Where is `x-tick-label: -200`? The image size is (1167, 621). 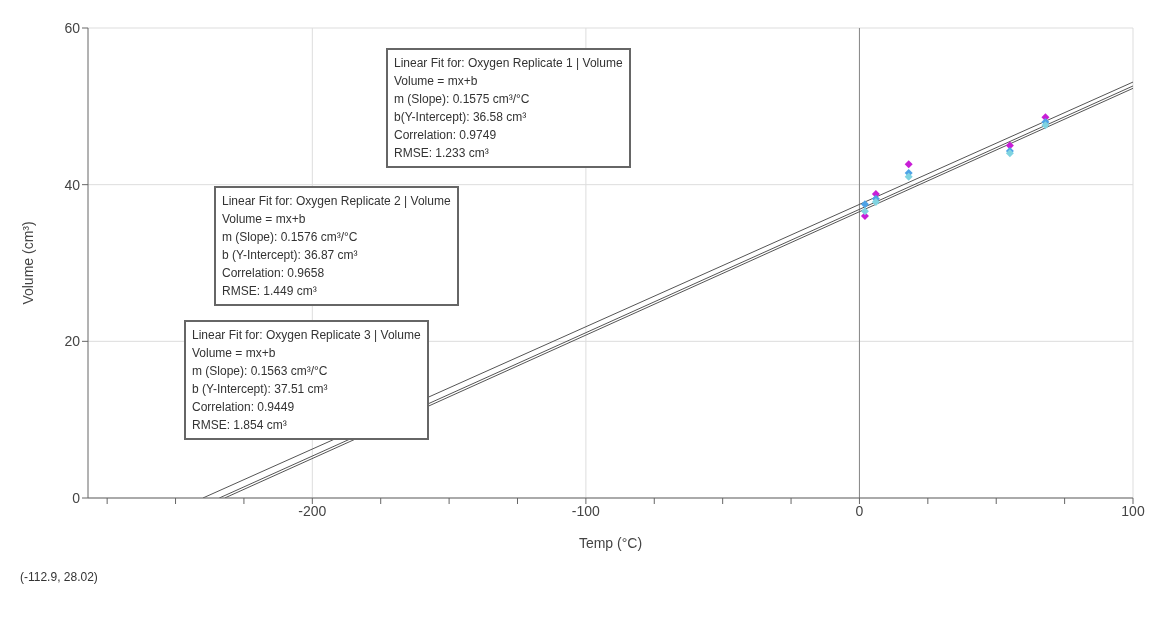
x-tick-label: -200 is located at coordinates (312, 510).